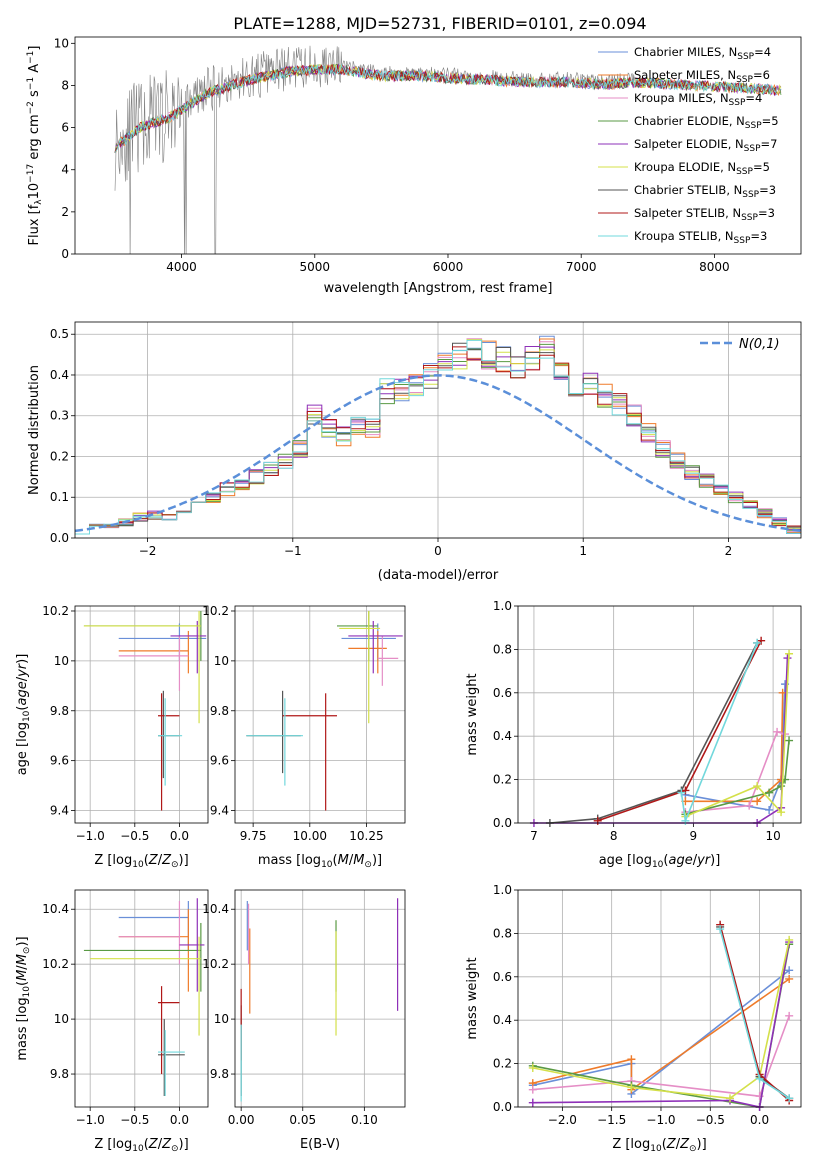  What do you see at coordinates (438, 551) in the screenshot?
I see `x-tick-label: 0` at bounding box center [438, 551].